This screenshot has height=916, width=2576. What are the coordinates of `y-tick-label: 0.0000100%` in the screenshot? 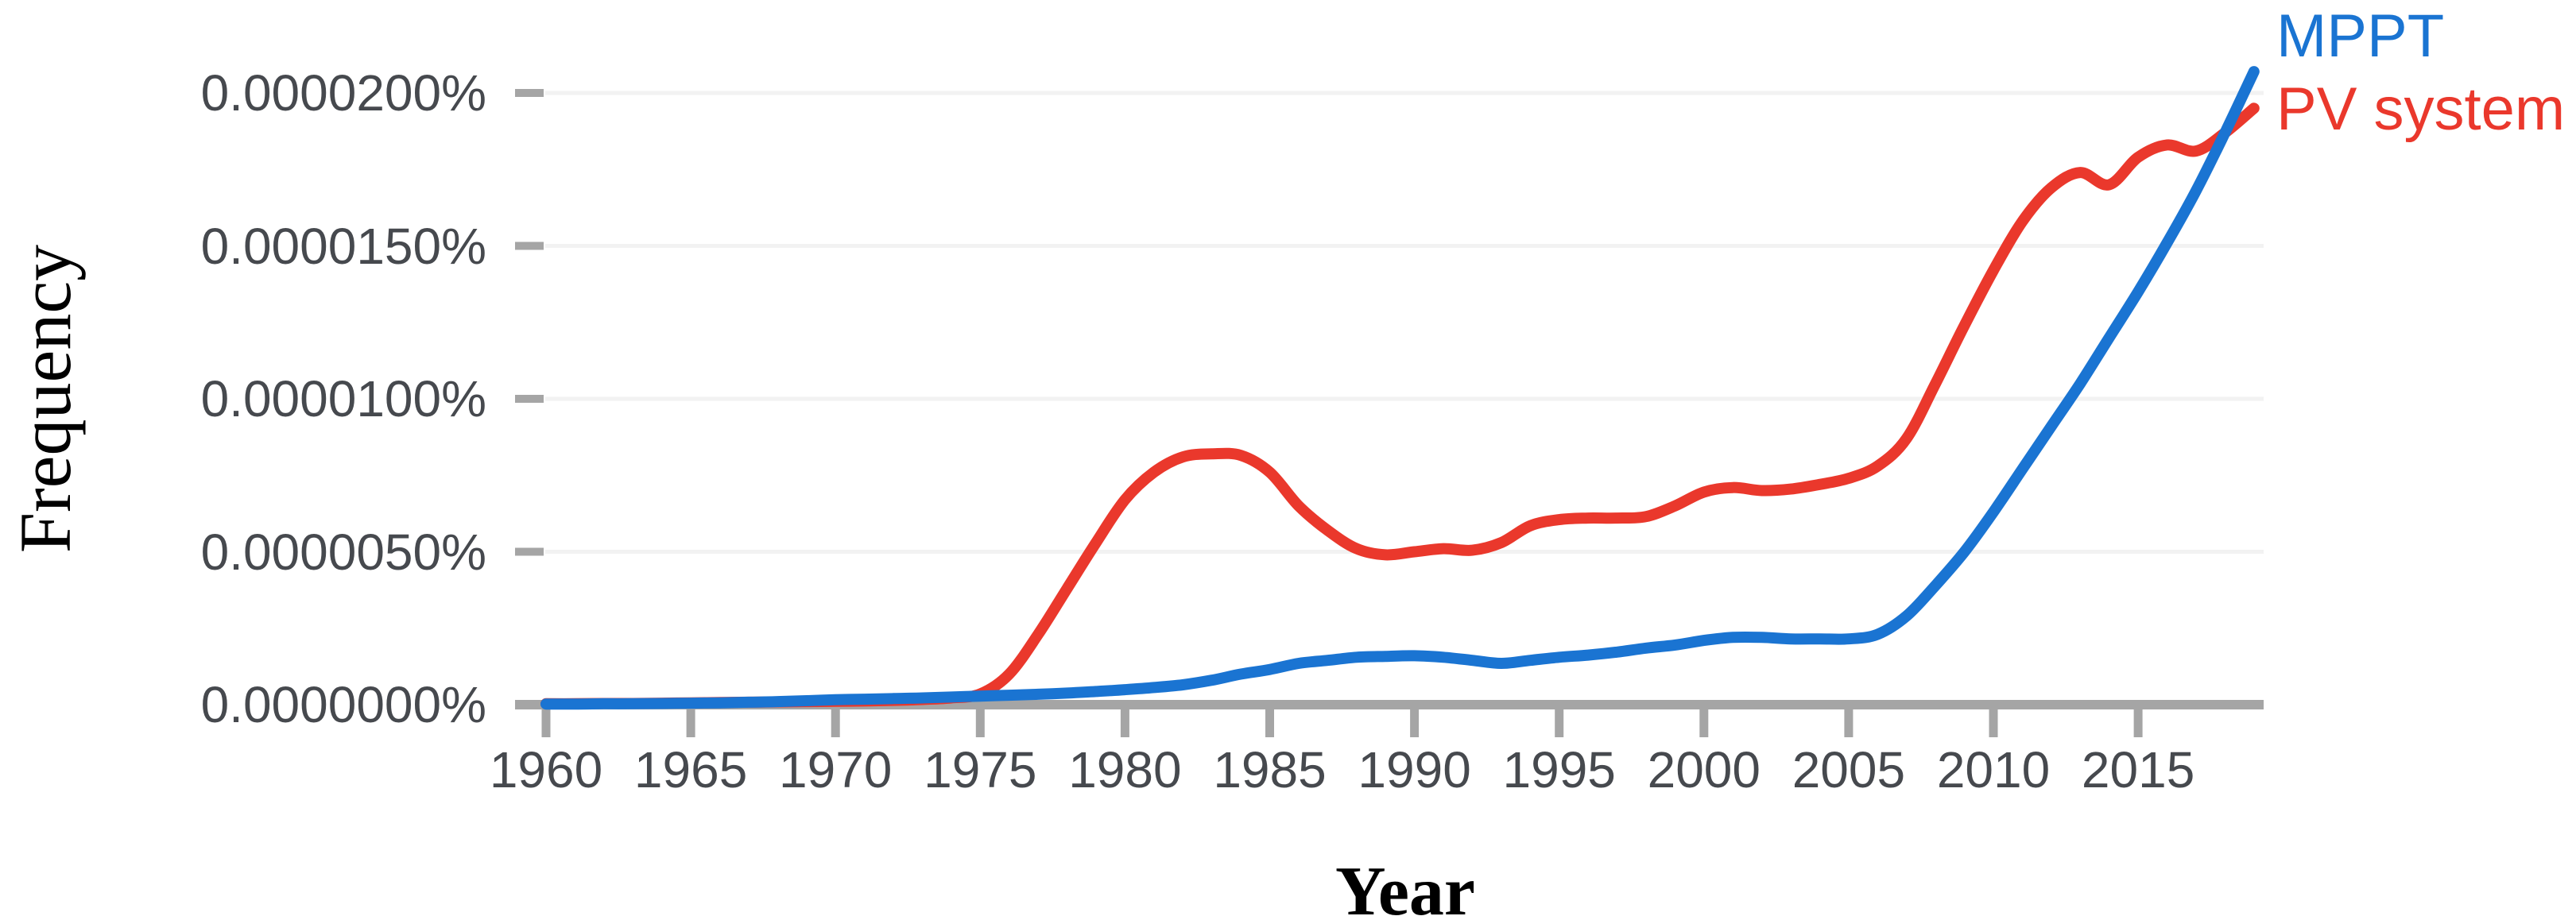 It's located at (343, 398).